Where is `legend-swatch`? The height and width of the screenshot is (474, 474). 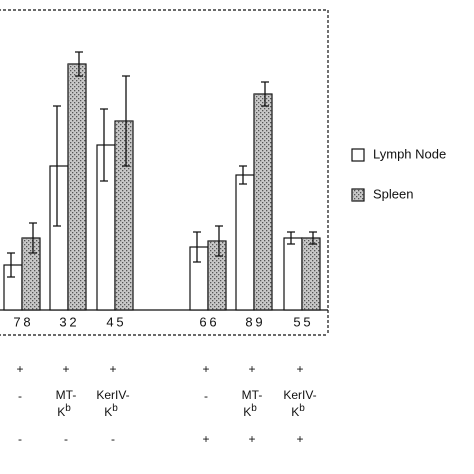 legend-swatch is located at coordinates (358, 155).